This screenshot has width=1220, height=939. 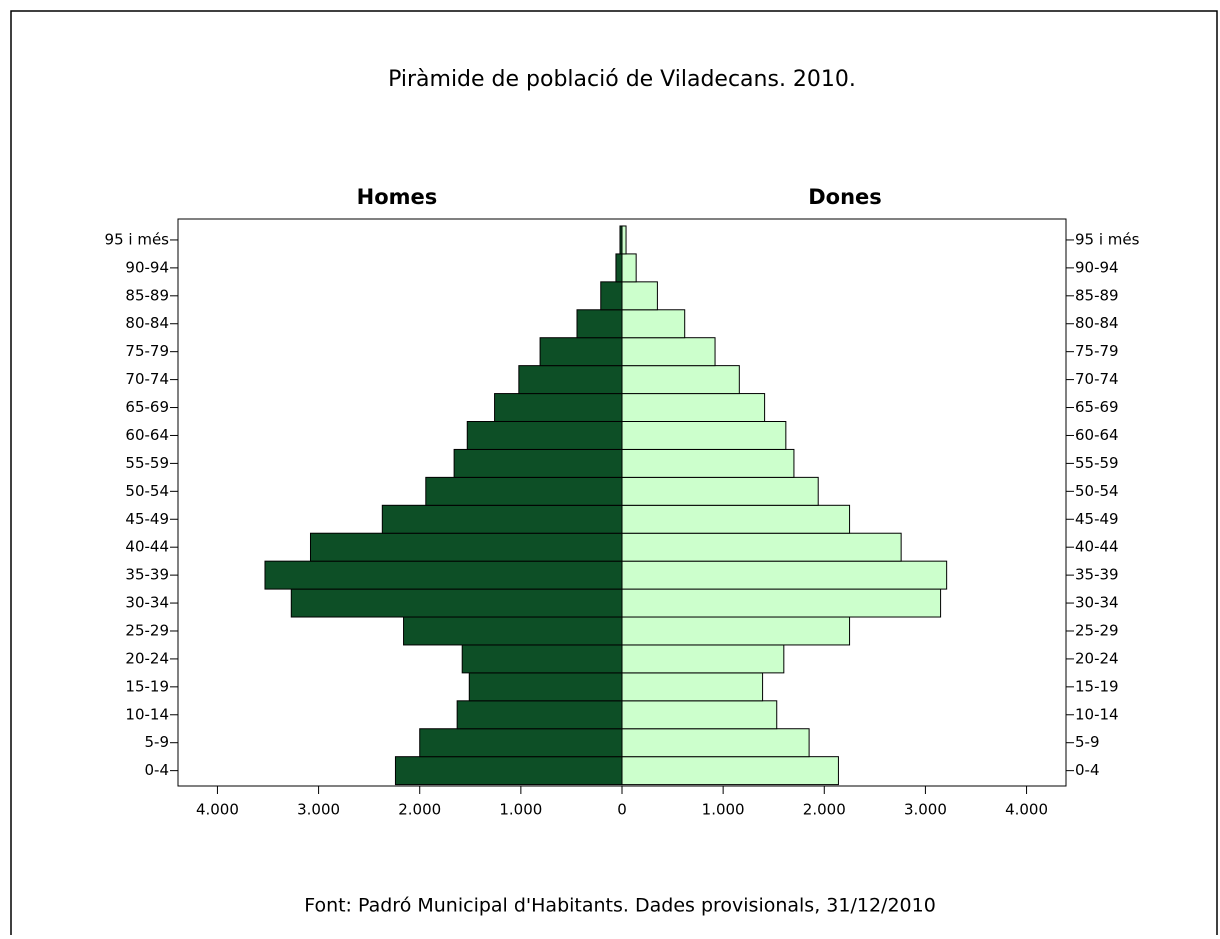 I want to click on panel-title-right: Dones, so click(x=845, y=197).